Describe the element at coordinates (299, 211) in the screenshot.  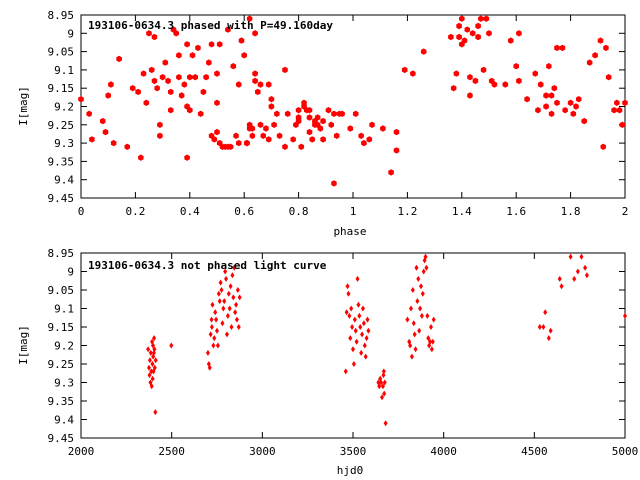
I see `x-tick-label: 0.8` at that location.